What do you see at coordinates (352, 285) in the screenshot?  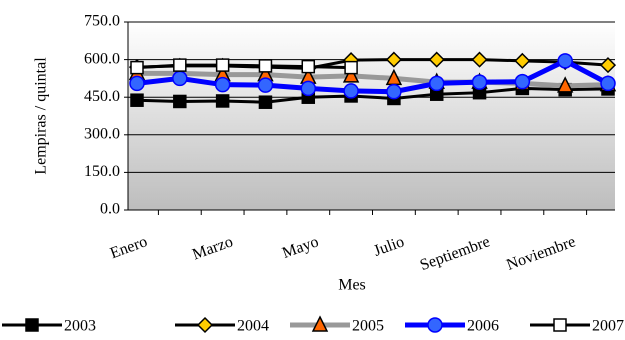 I see `x-axis-title: Mes` at bounding box center [352, 285].